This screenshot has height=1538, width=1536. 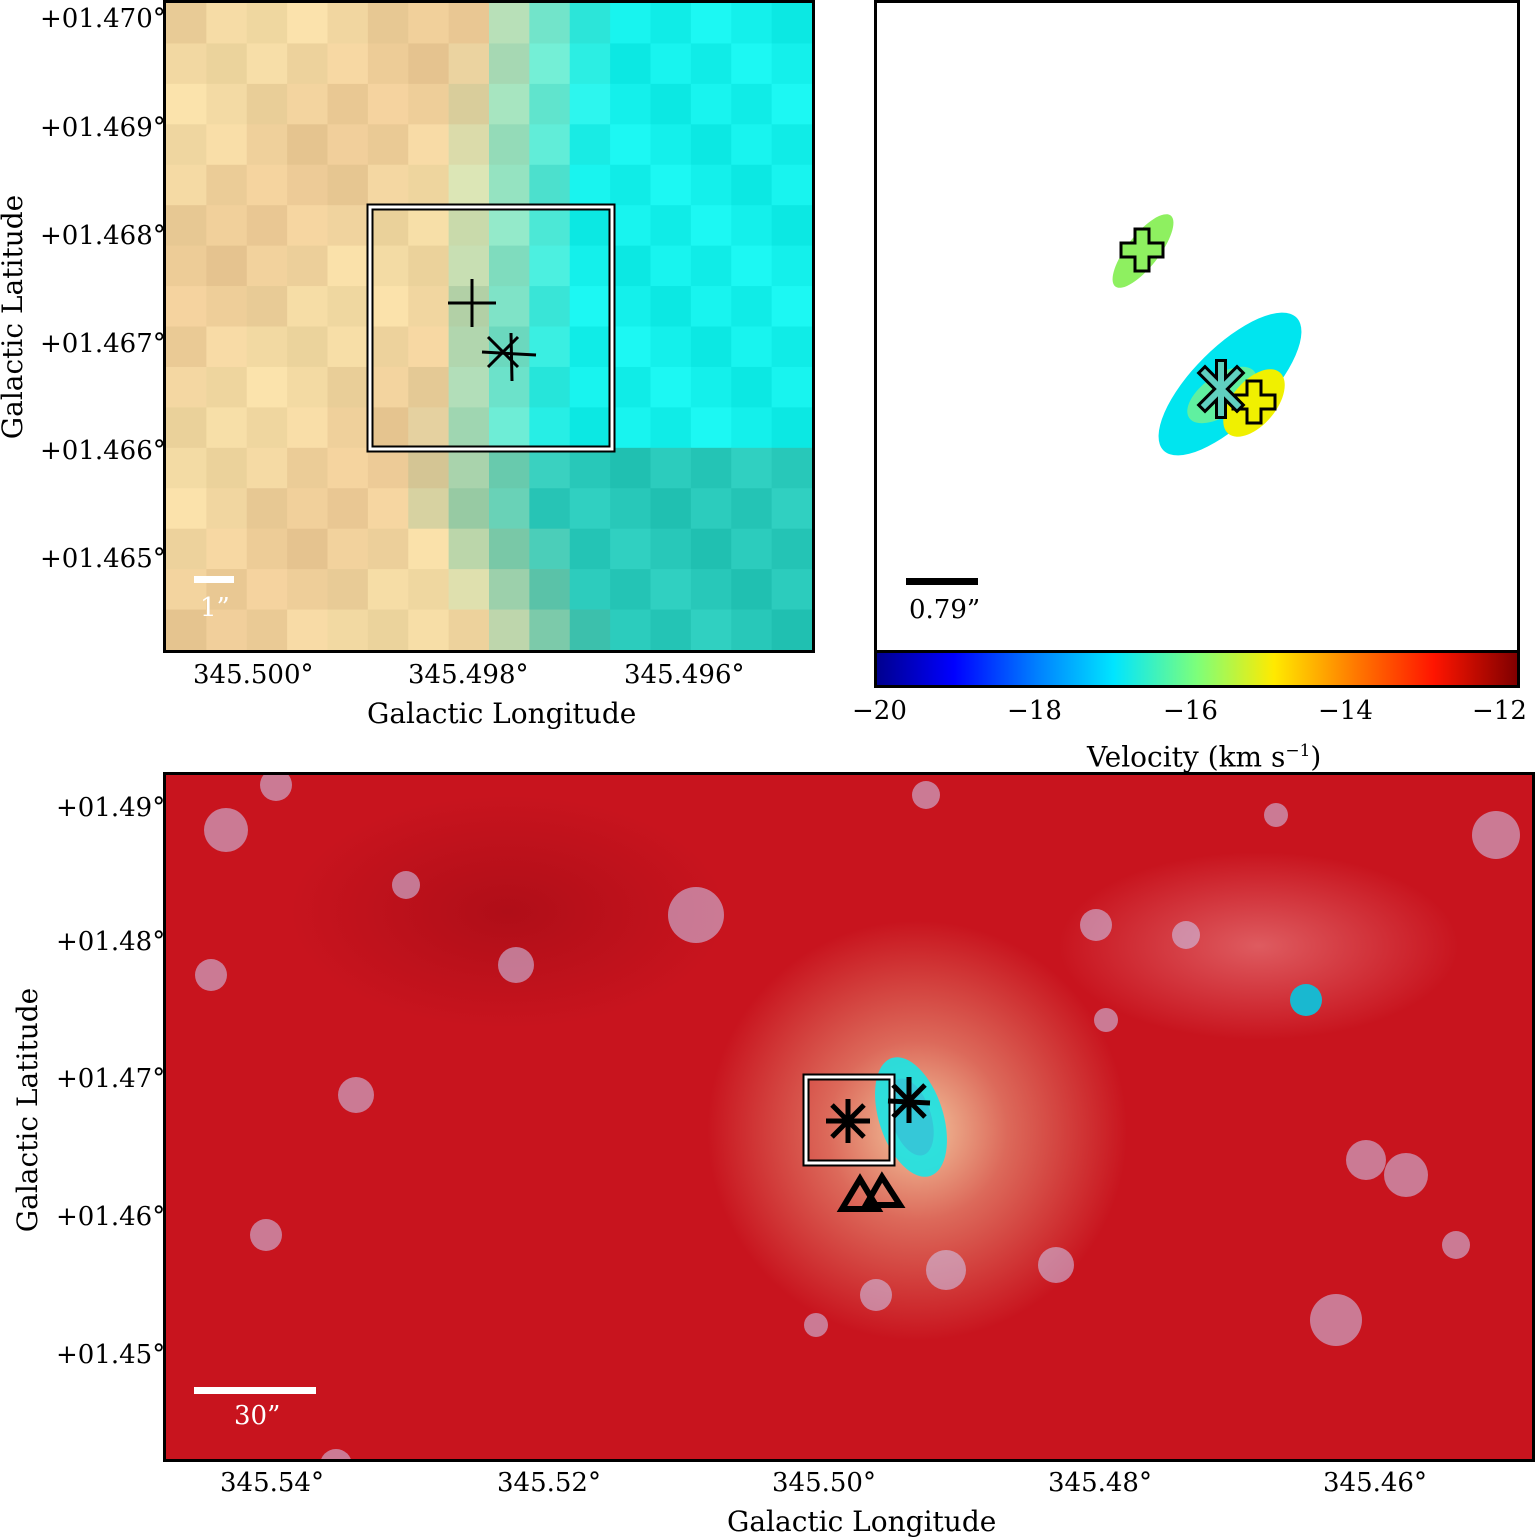 I want to click on colorbar-title-end: ), so click(x=1316, y=757).